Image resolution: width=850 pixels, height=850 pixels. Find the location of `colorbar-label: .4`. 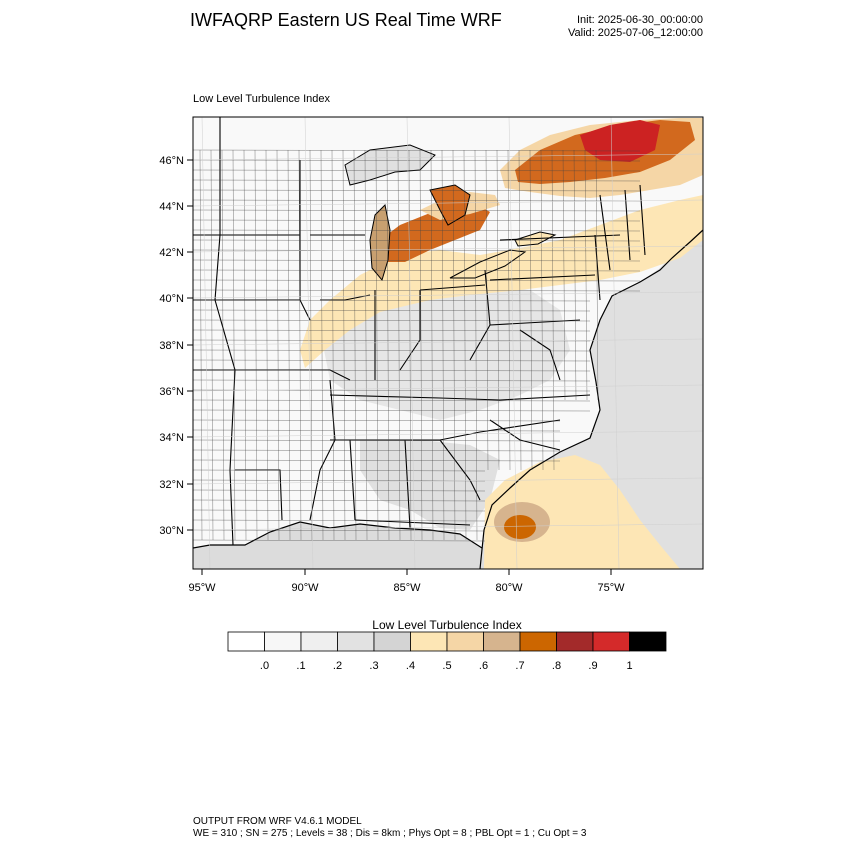

colorbar-label: .4 is located at coordinates (410, 666).